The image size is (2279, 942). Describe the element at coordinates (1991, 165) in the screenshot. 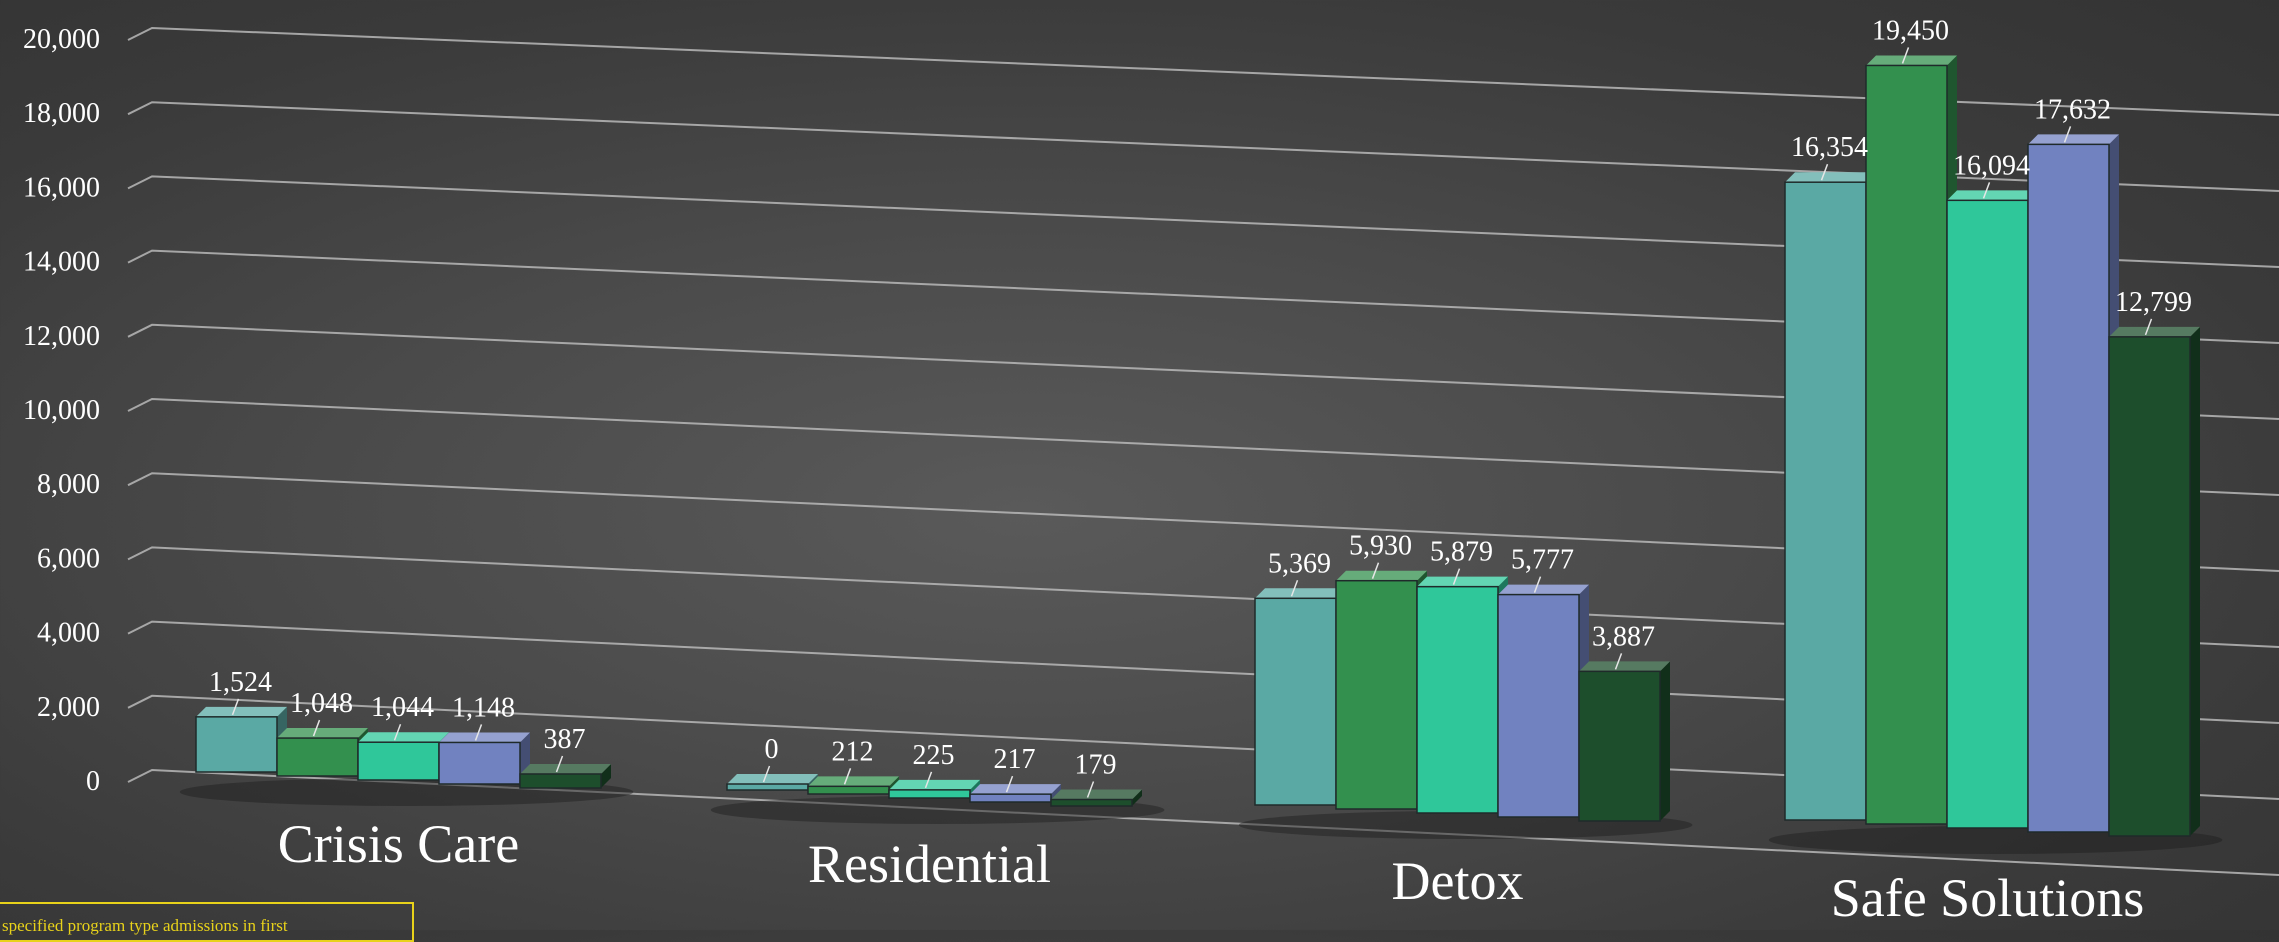

I see `data-label: 16,094` at that location.